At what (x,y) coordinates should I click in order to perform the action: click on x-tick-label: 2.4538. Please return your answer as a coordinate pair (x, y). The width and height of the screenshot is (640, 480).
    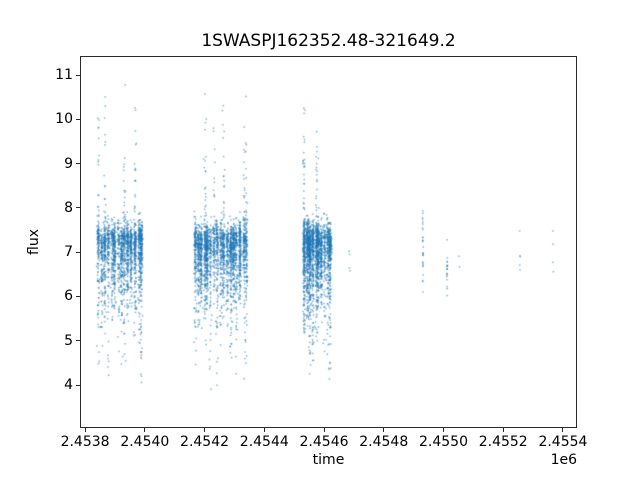
    Looking at the image, I should click on (85, 442).